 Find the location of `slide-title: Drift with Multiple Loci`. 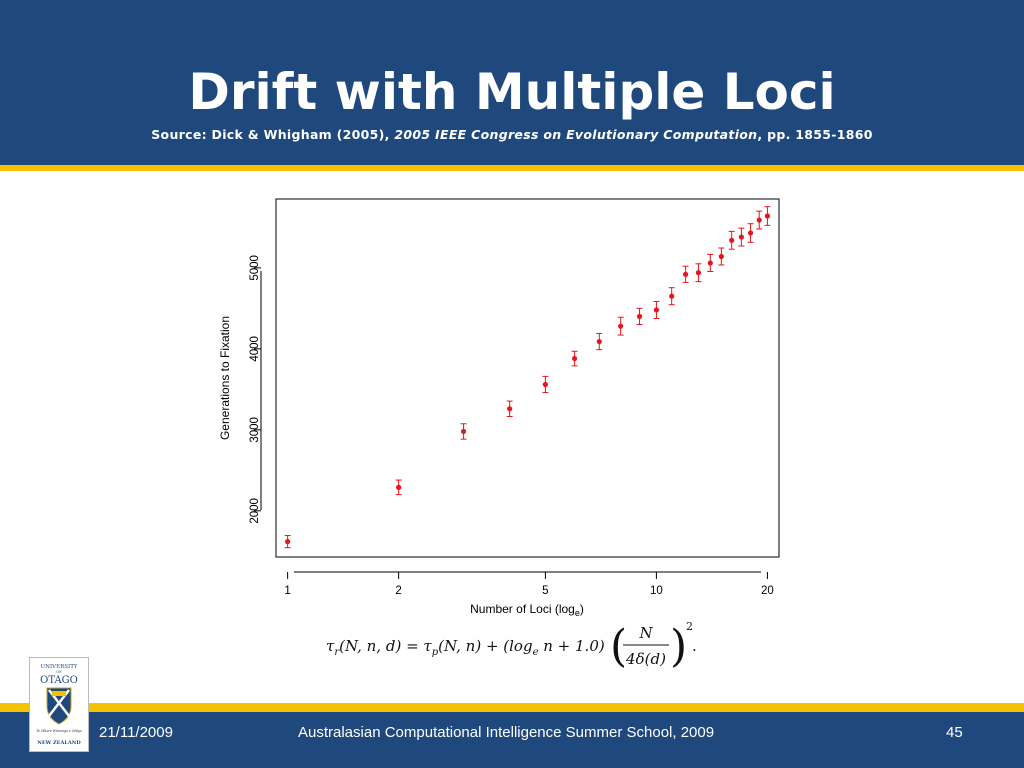

slide-title: Drift with Multiple Loci is located at coordinates (512, 92).